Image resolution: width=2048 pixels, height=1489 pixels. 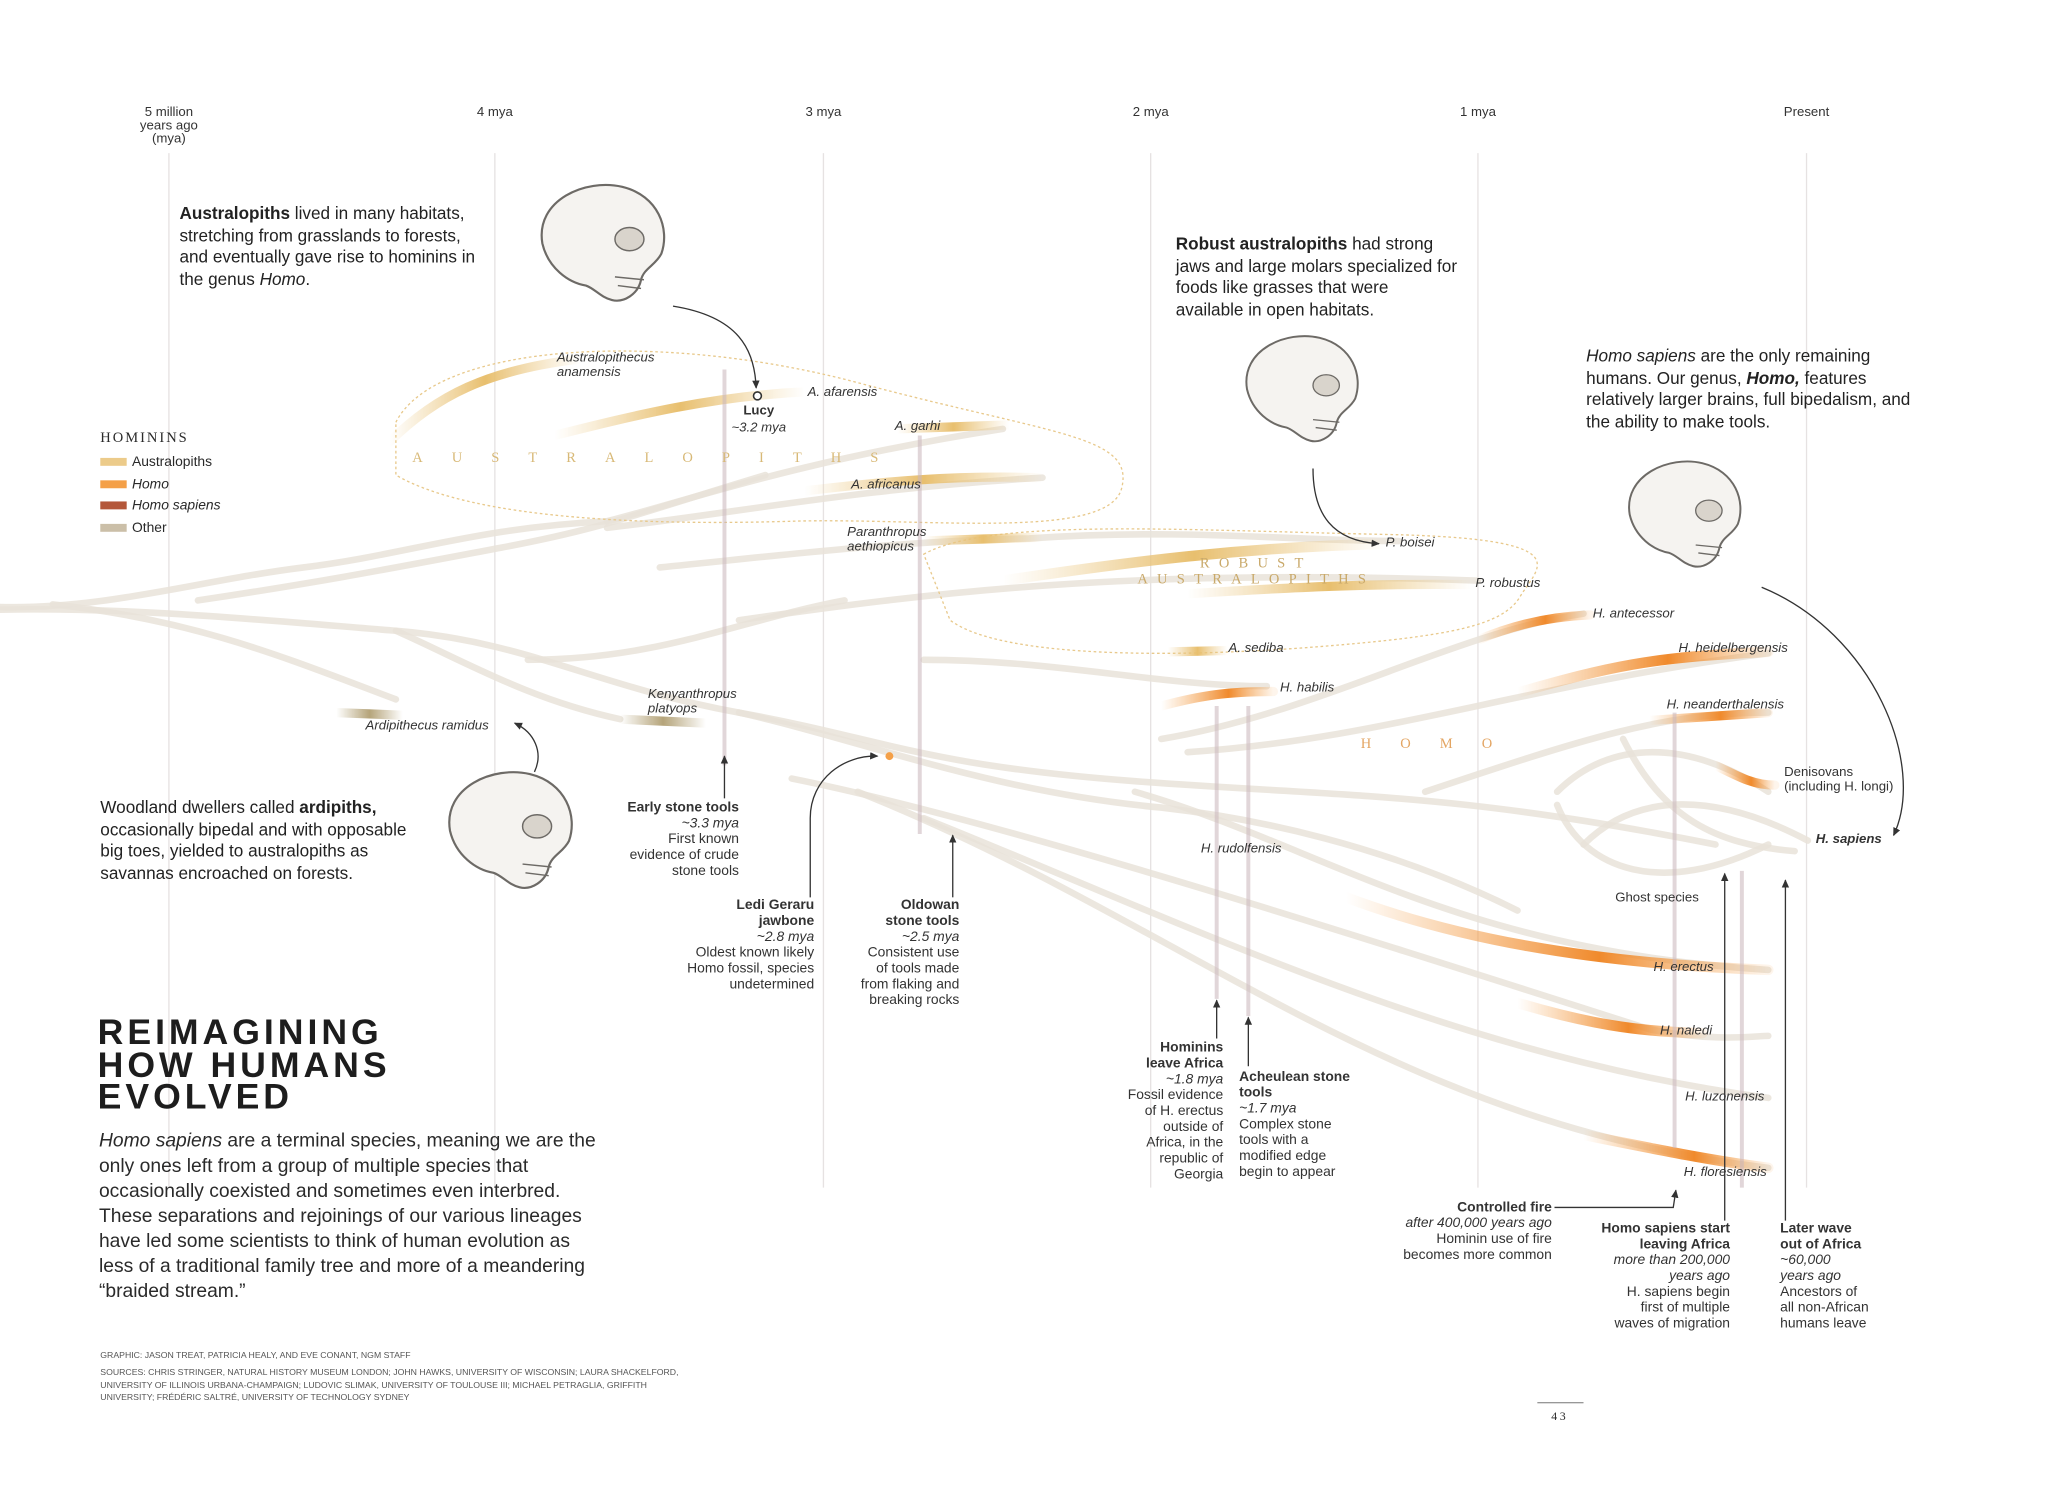 What do you see at coordinates (144, 438) in the screenshot?
I see `legend-title: HOMININS` at bounding box center [144, 438].